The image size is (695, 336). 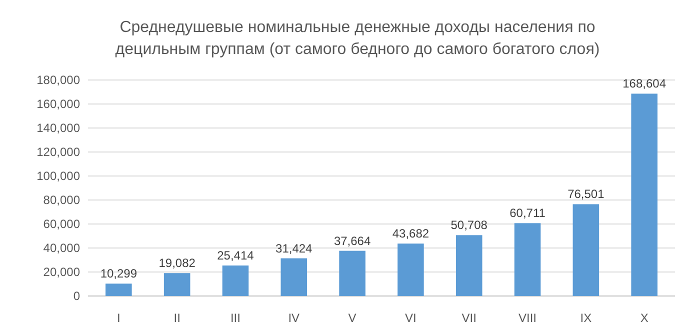 What do you see at coordinates (118, 318) in the screenshot?
I see `x-tick-label: I` at bounding box center [118, 318].